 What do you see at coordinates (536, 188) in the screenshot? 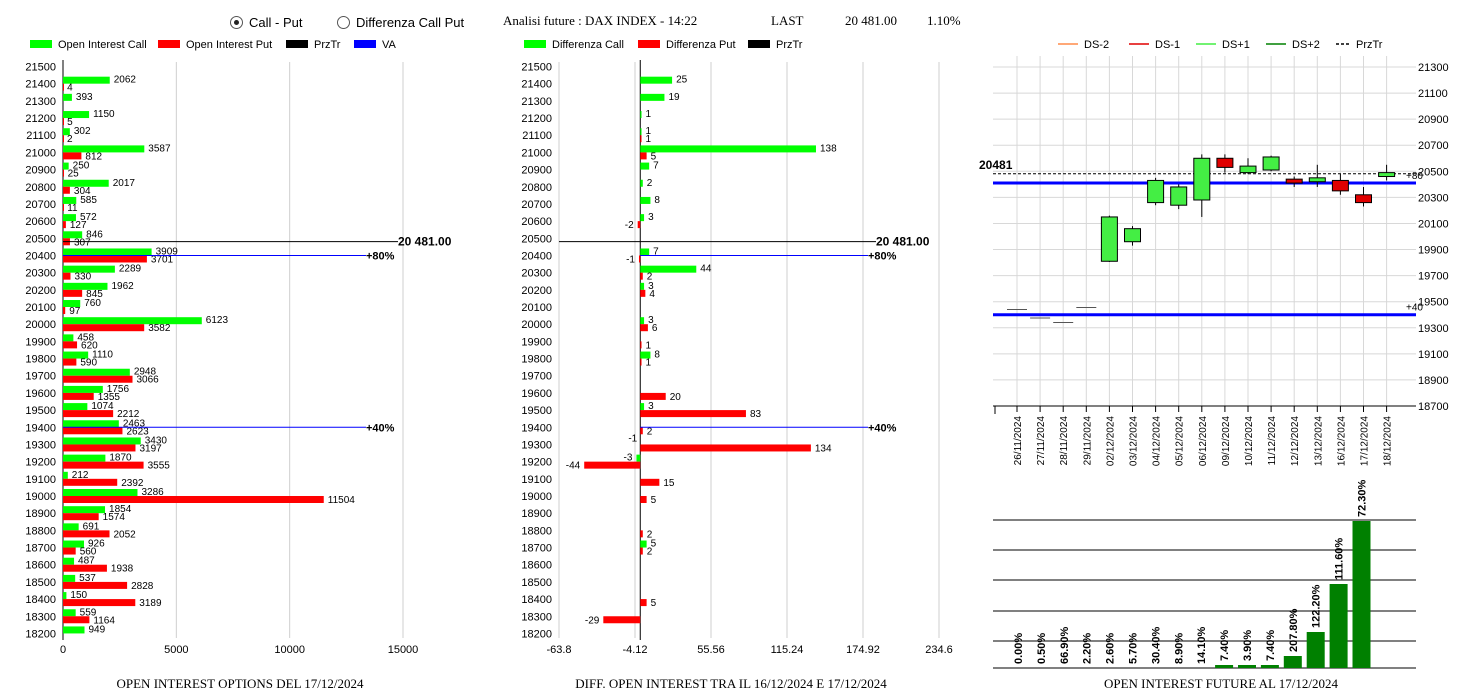
I see `diff-strike-label: 20800` at bounding box center [536, 188].